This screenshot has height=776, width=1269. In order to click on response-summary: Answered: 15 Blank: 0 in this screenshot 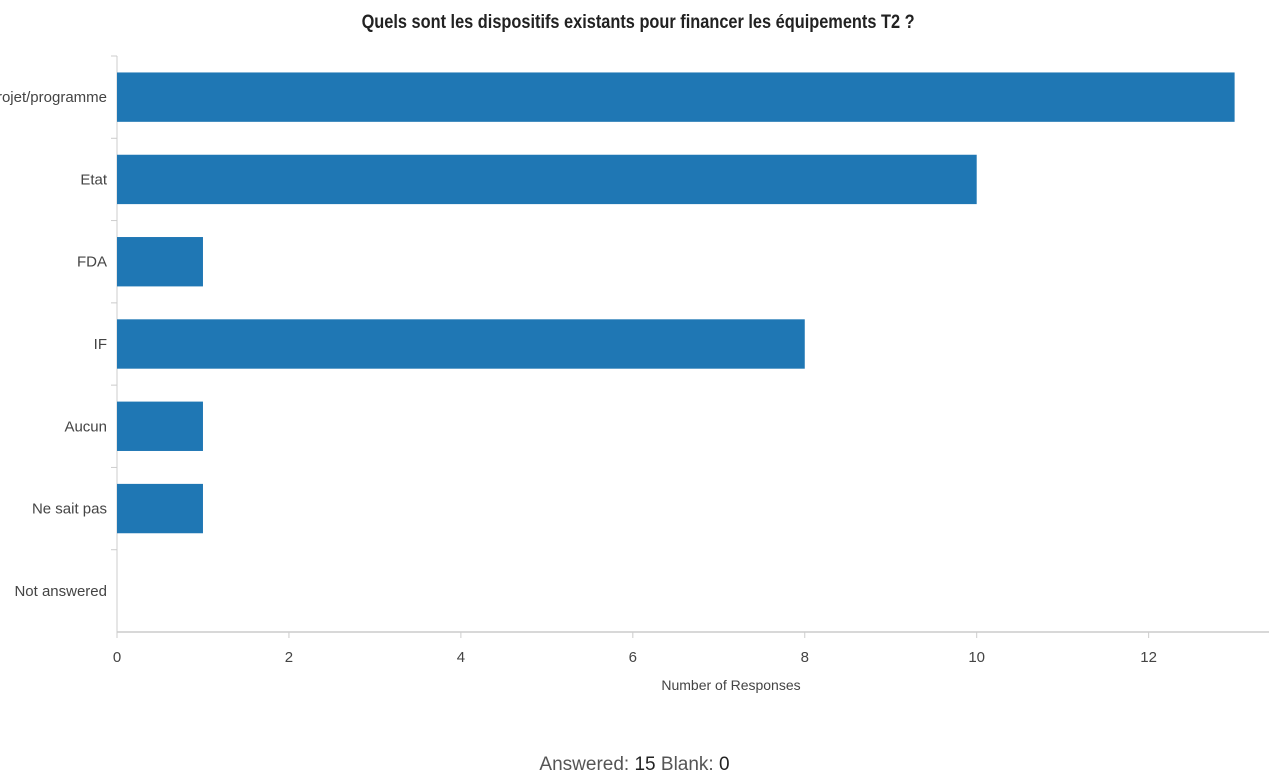, I will do `click(634, 765)`.